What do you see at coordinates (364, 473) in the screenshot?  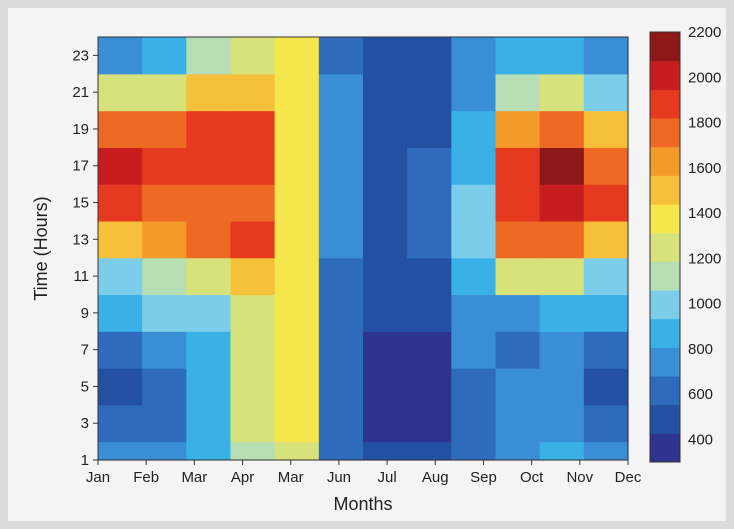 I see `x-axis: Jan Feb Mar Apr Mar Jun Jul Aug Sep Oct Nov Dec` at bounding box center [364, 473].